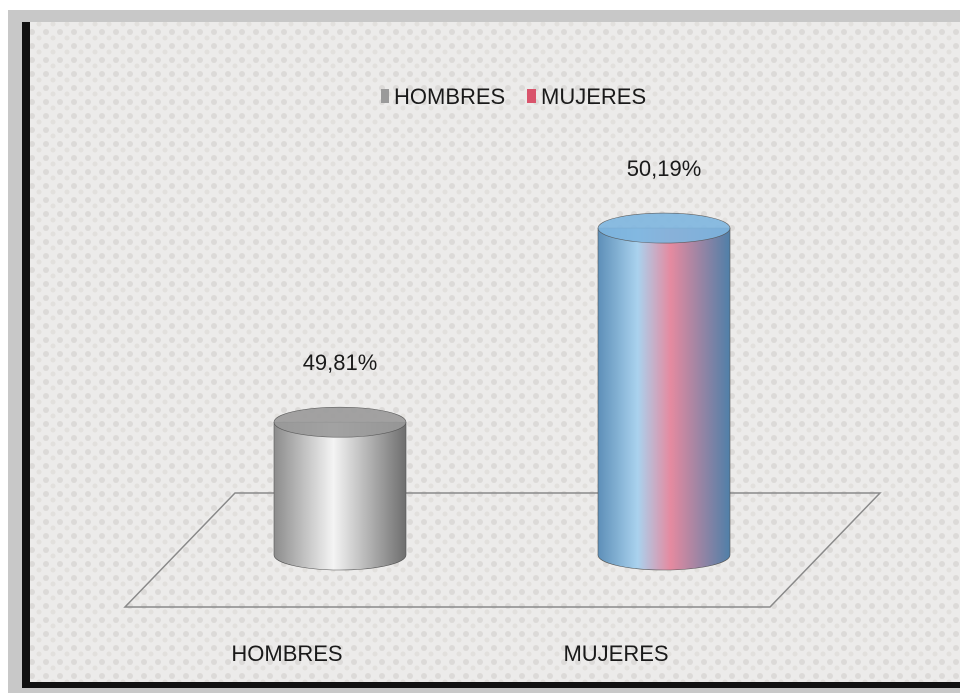 The image size is (960, 698). Describe the element at coordinates (615, 653) in the screenshot. I see `x-tick-label: MUJERES` at that location.